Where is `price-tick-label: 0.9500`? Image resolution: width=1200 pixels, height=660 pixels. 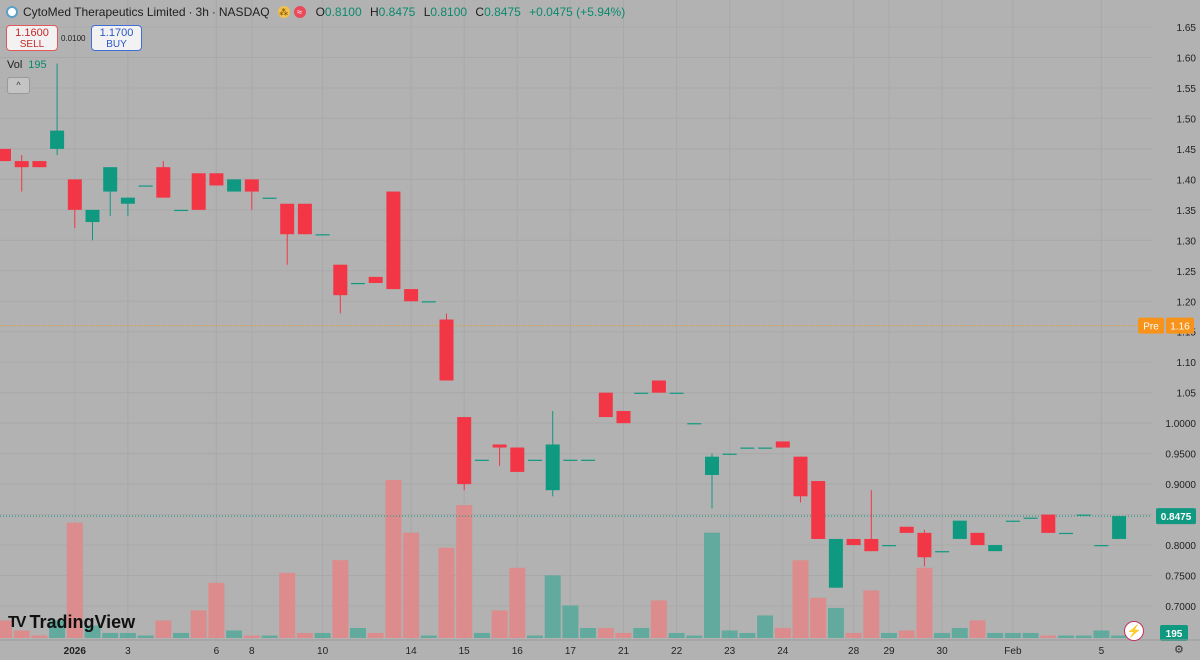 price-tick-label: 0.9500 is located at coordinates (1180, 455).